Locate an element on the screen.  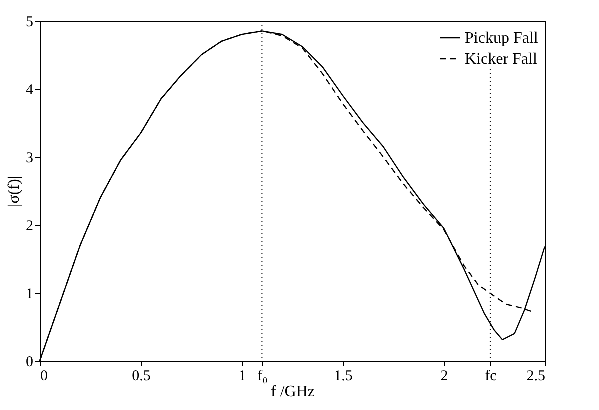
x-tick-label: 0 is located at coordinates (44, 376).